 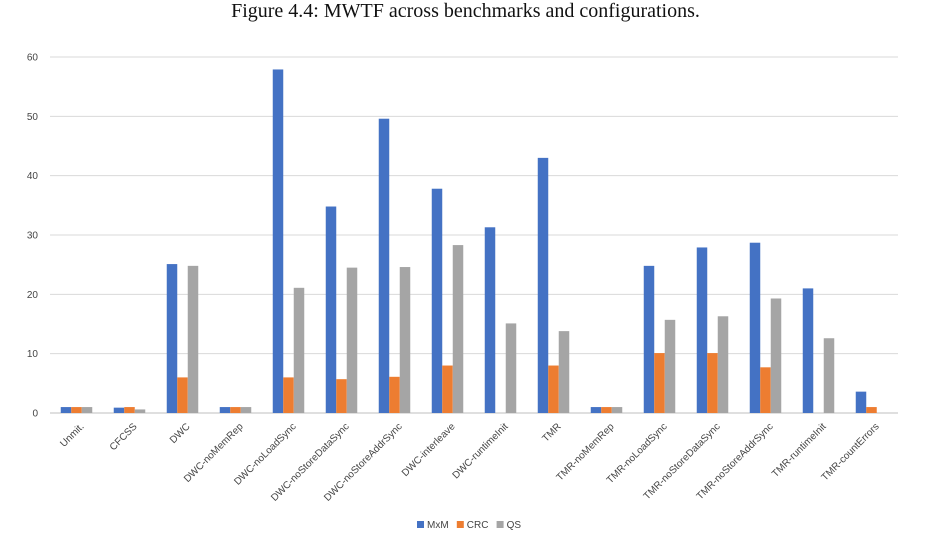 I want to click on y-tick-label: 0, so click(x=35, y=414).